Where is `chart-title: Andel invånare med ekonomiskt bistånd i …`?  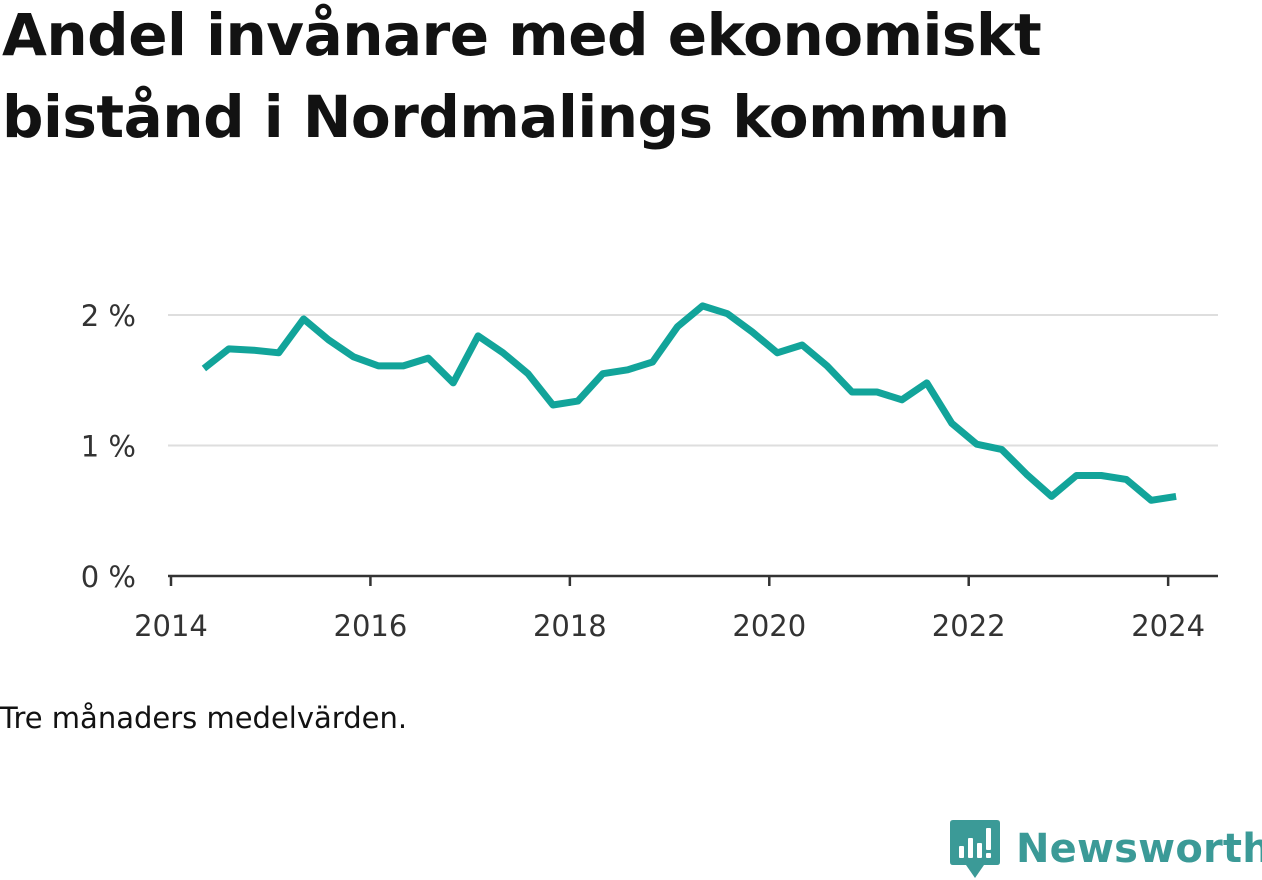 chart-title: Andel invånare med ekonomiskt bistånd i … is located at coordinates (522, 76).